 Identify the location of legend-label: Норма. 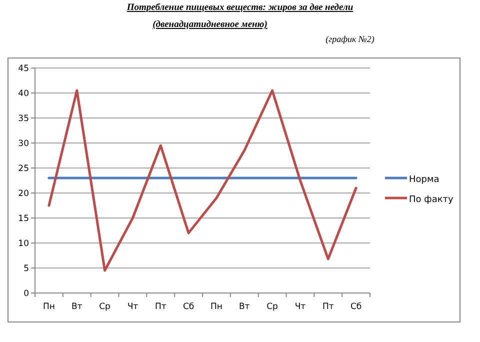
(424, 180).